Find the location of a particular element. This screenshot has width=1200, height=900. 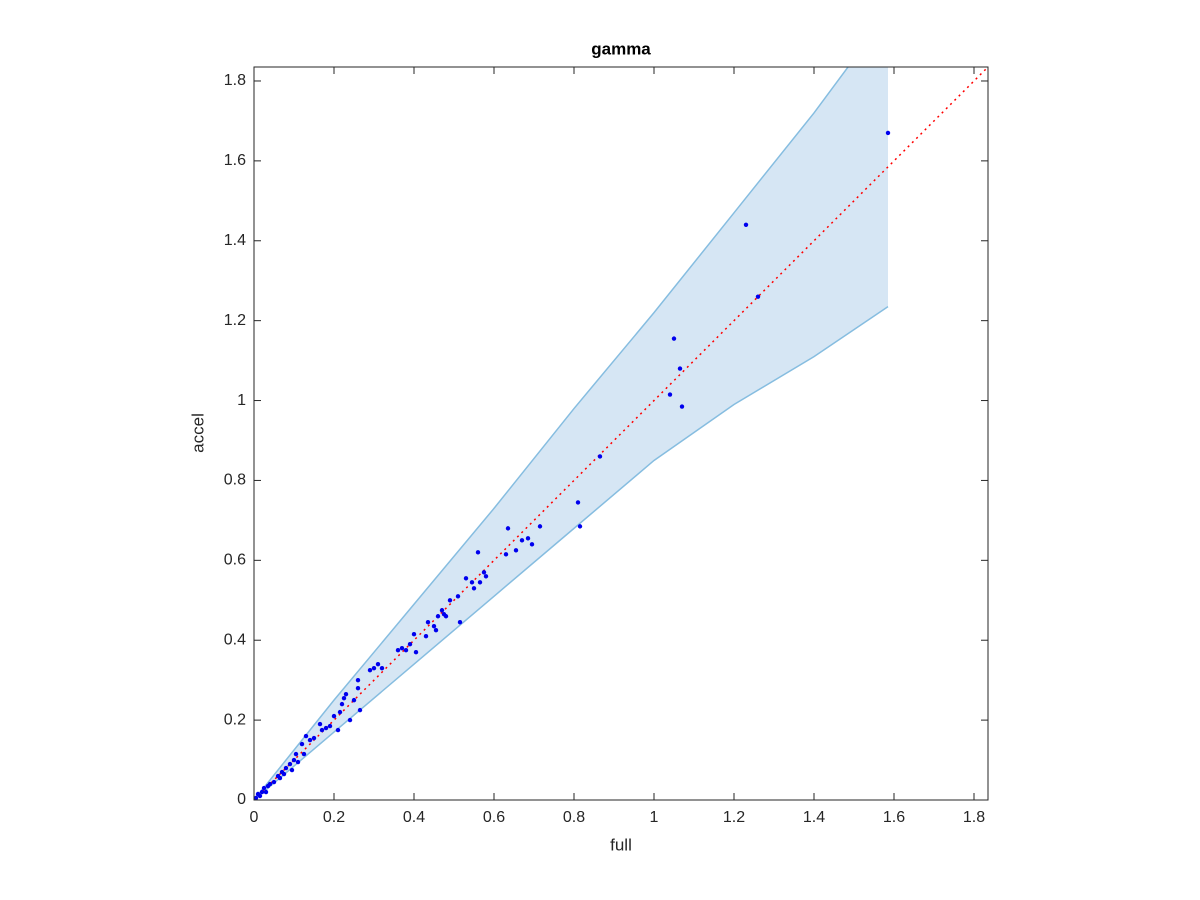

x-tick-label: 0.8 is located at coordinates (574, 817).